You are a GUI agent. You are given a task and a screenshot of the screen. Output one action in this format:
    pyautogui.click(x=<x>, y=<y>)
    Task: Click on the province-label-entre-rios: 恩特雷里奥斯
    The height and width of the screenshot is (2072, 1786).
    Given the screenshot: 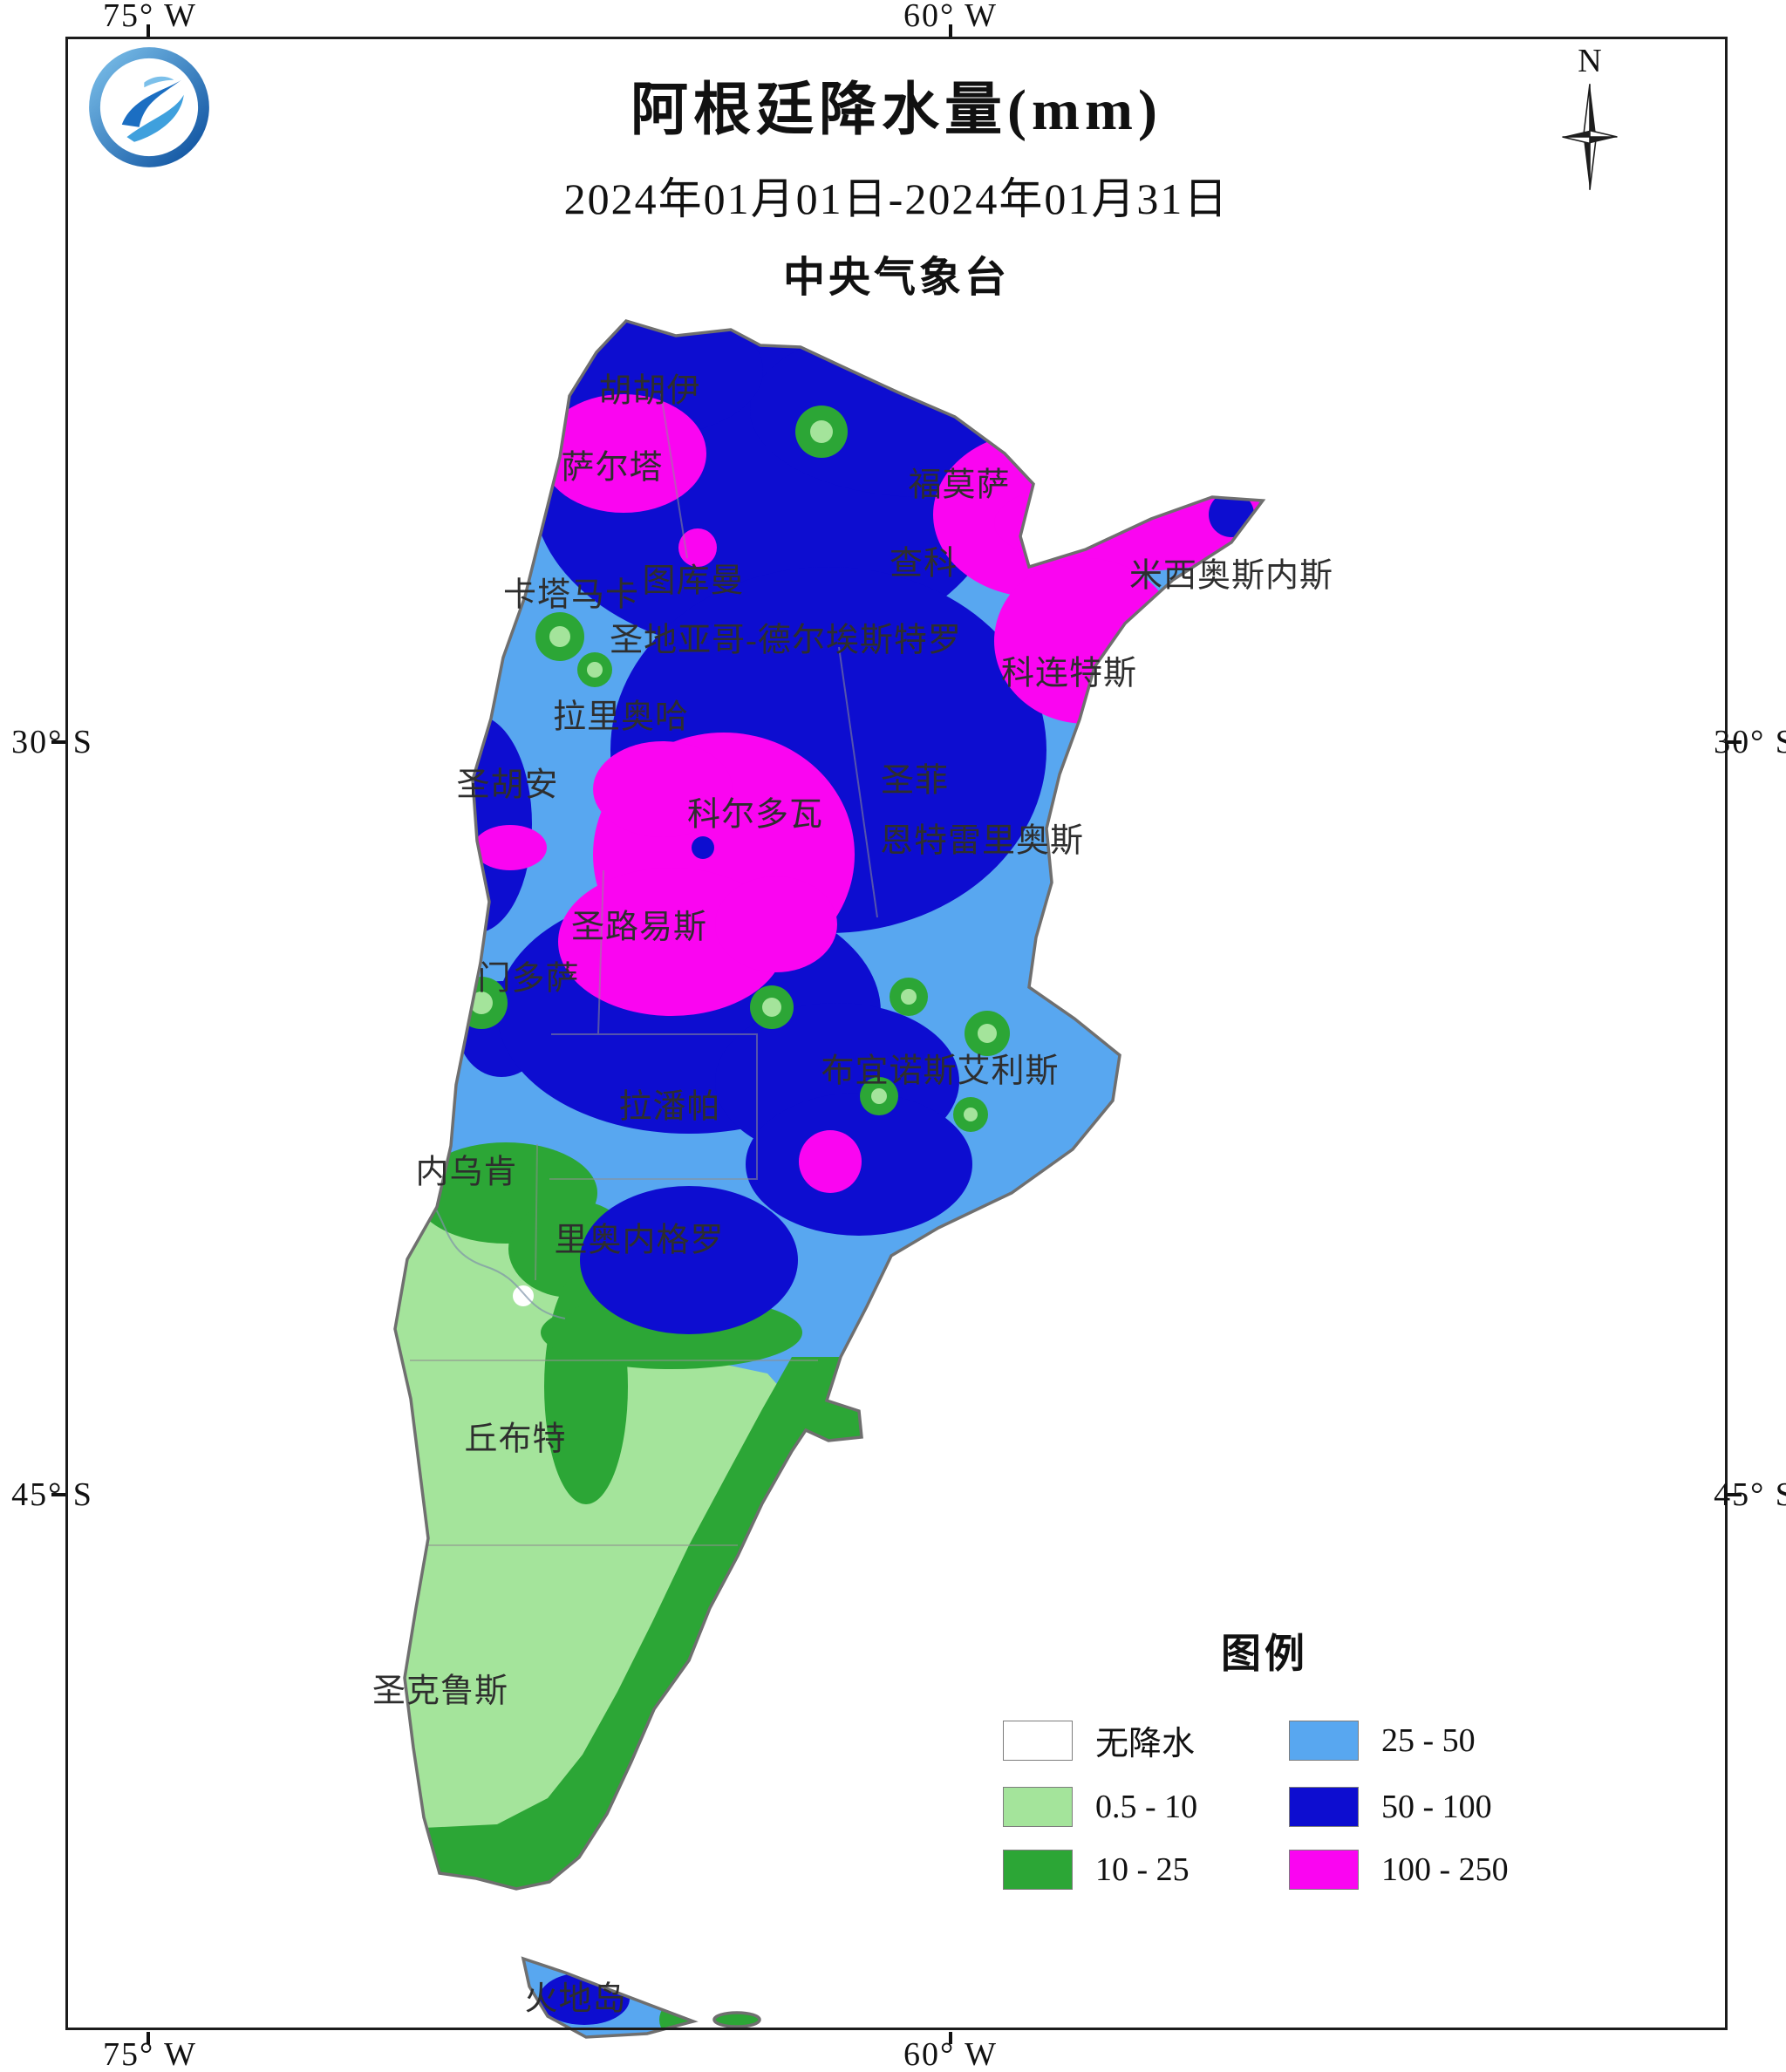 What is the action you would take?
    pyautogui.click(x=982, y=841)
    